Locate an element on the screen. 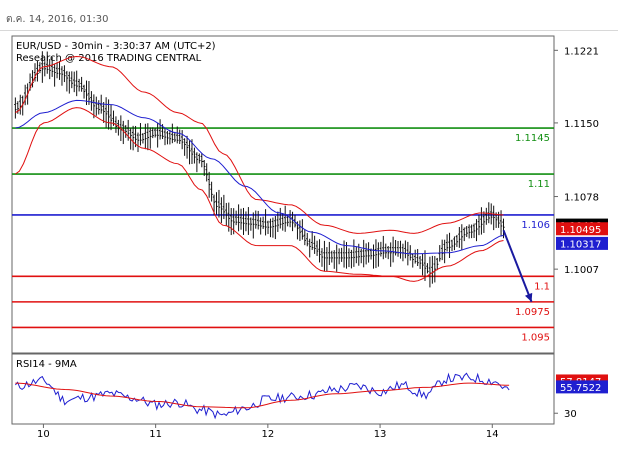  rsi-panel: RSI14 - 9MA is located at coordinates (283, 389).